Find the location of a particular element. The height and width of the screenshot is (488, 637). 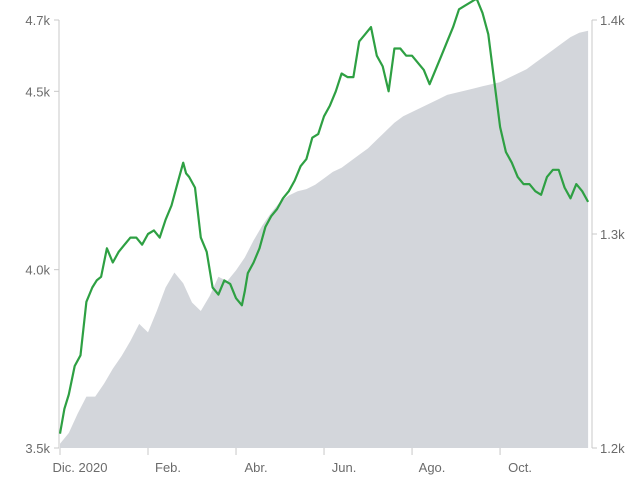

left-tick-label: 3.5k is located at coordinates (37, 448).